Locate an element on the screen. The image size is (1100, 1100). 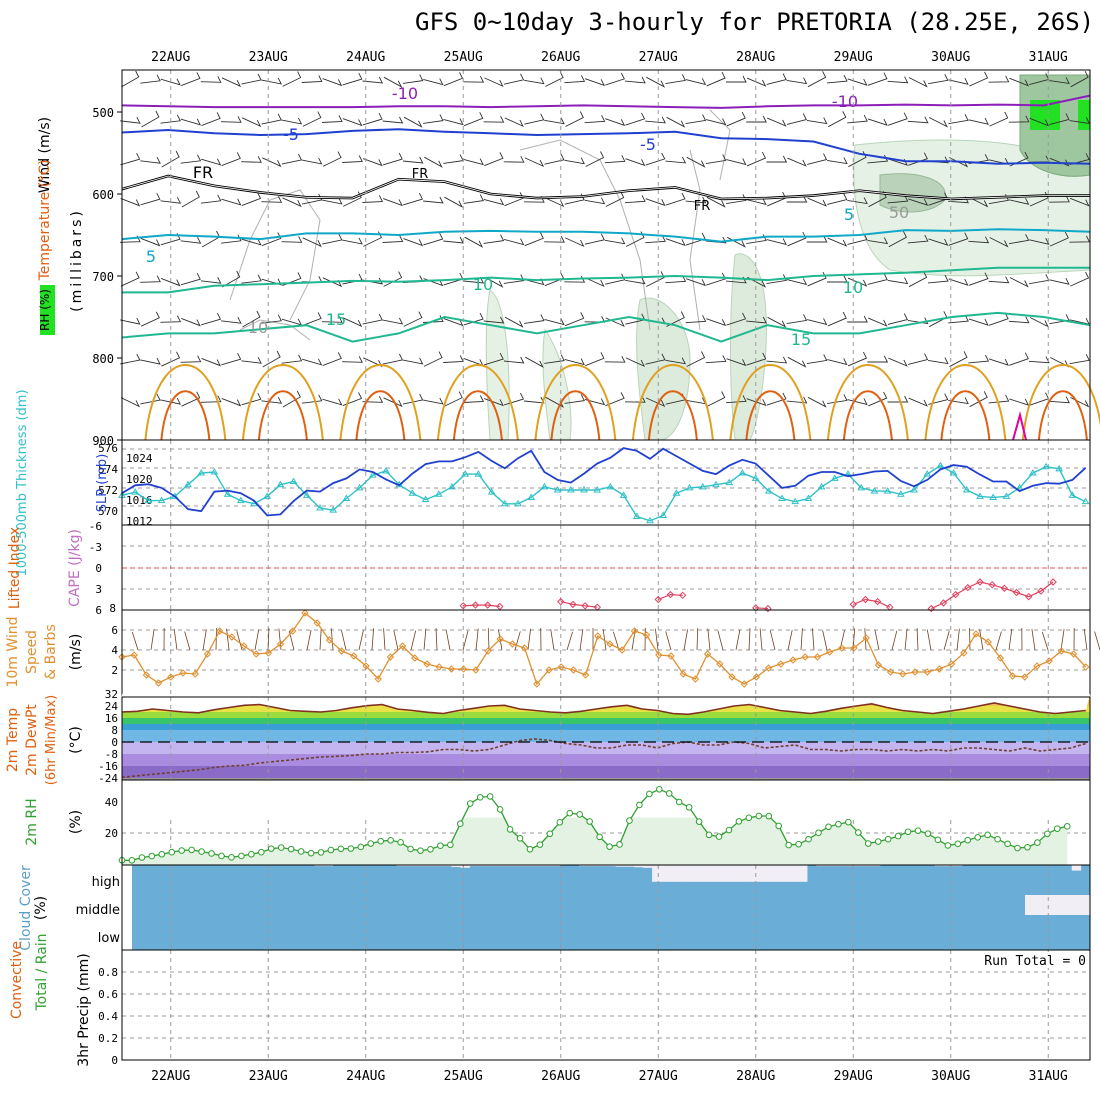
y-tick-label: 570 is located at coordinates (108, 511).